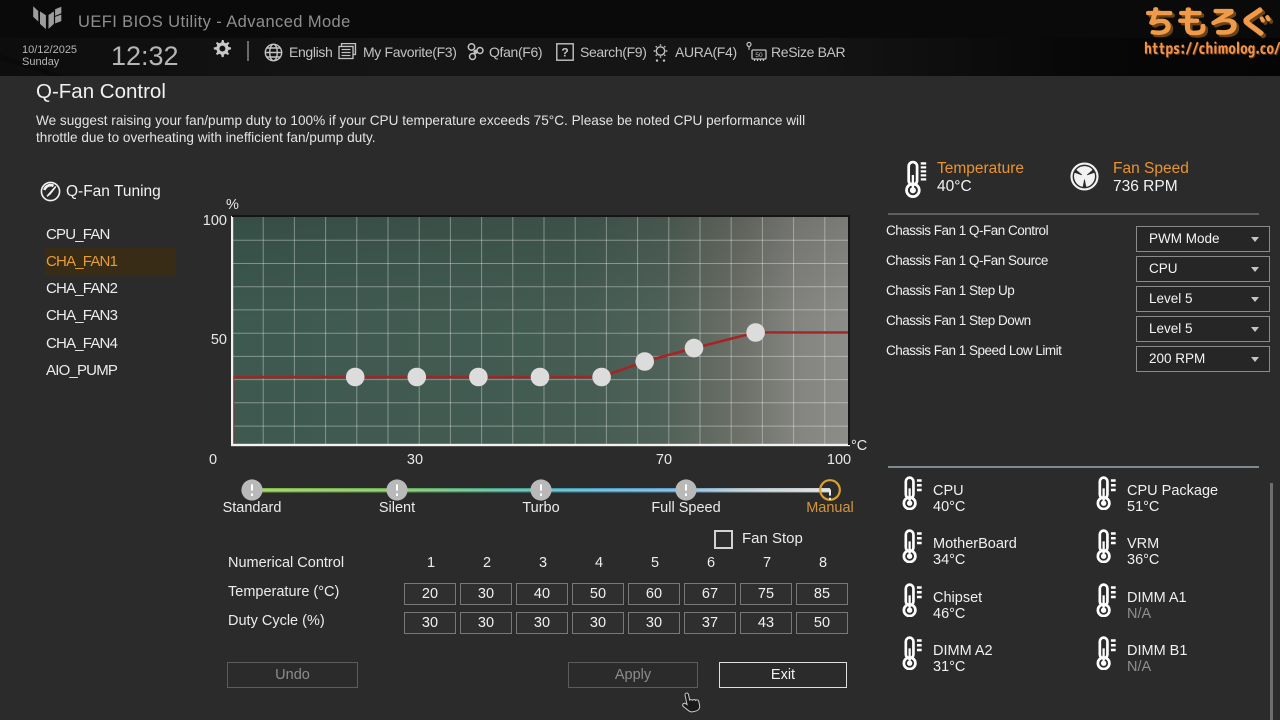 The image size is (1280, 720). What do you see at coordinates (859, 446) in the screenshot?
I see `svg-text: °C` at bounding box center [859, 446].